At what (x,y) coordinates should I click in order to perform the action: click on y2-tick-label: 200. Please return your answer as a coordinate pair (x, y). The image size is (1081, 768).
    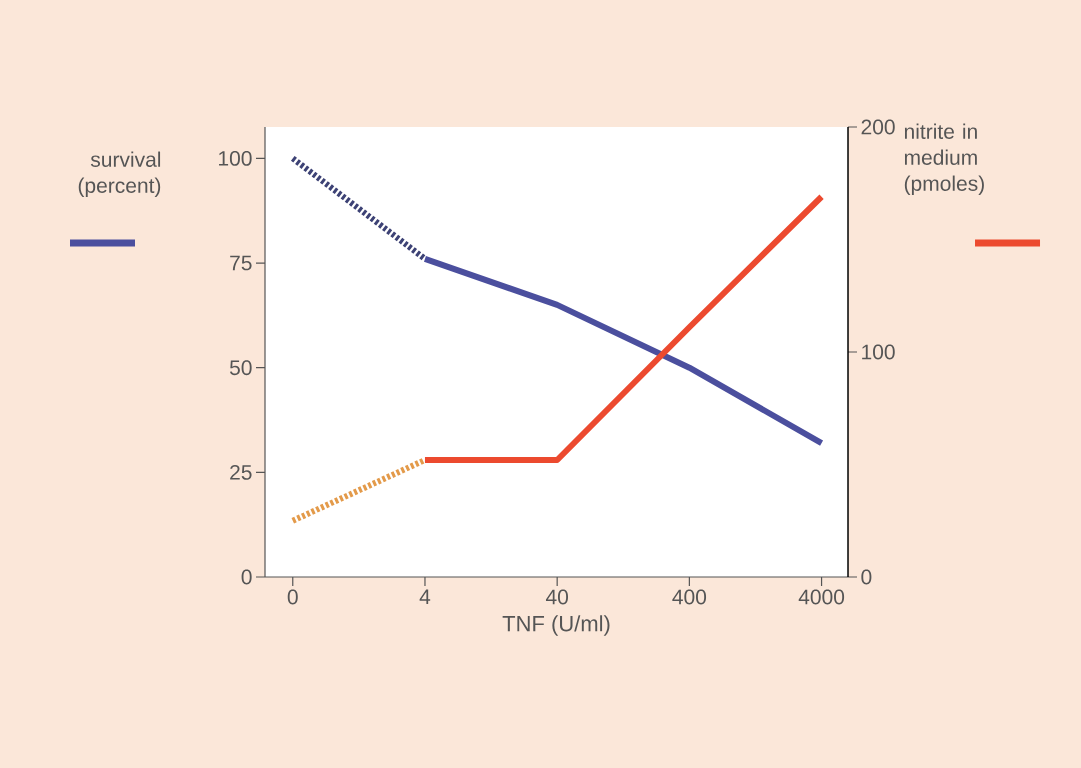
    Looking at the image, I should click on (878, 127).